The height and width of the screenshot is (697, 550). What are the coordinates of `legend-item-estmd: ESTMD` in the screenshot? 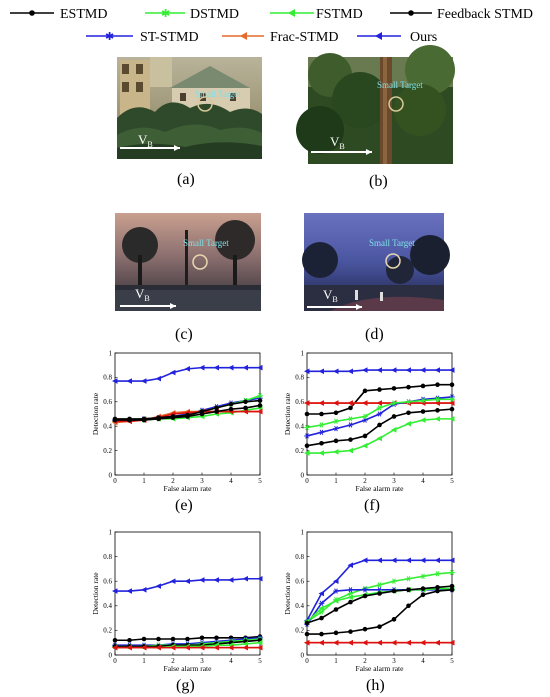 It's located at (58, 14).